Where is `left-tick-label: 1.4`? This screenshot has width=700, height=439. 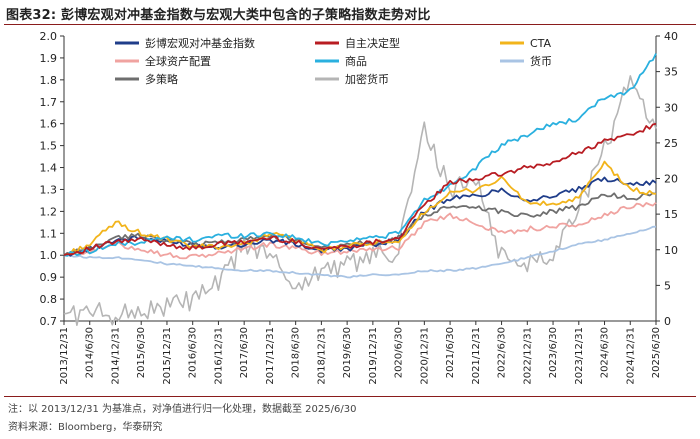
left-tick-label: 1.4 is located at coordinates (49, 168).